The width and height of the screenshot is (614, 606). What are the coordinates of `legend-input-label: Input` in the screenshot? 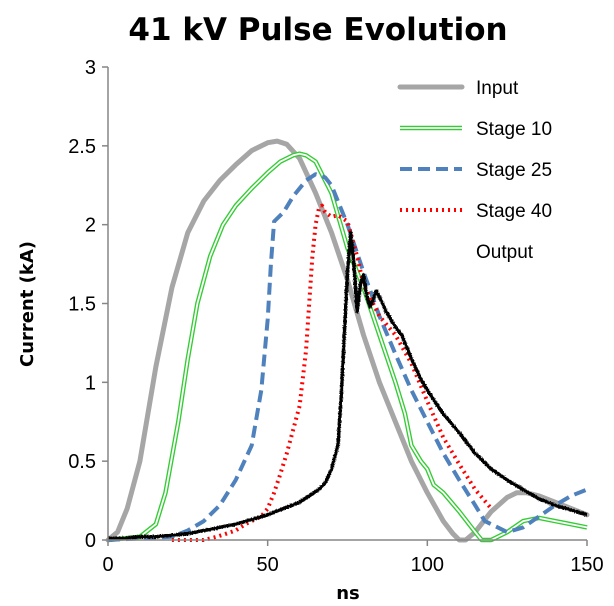 It's located at (497, 88).